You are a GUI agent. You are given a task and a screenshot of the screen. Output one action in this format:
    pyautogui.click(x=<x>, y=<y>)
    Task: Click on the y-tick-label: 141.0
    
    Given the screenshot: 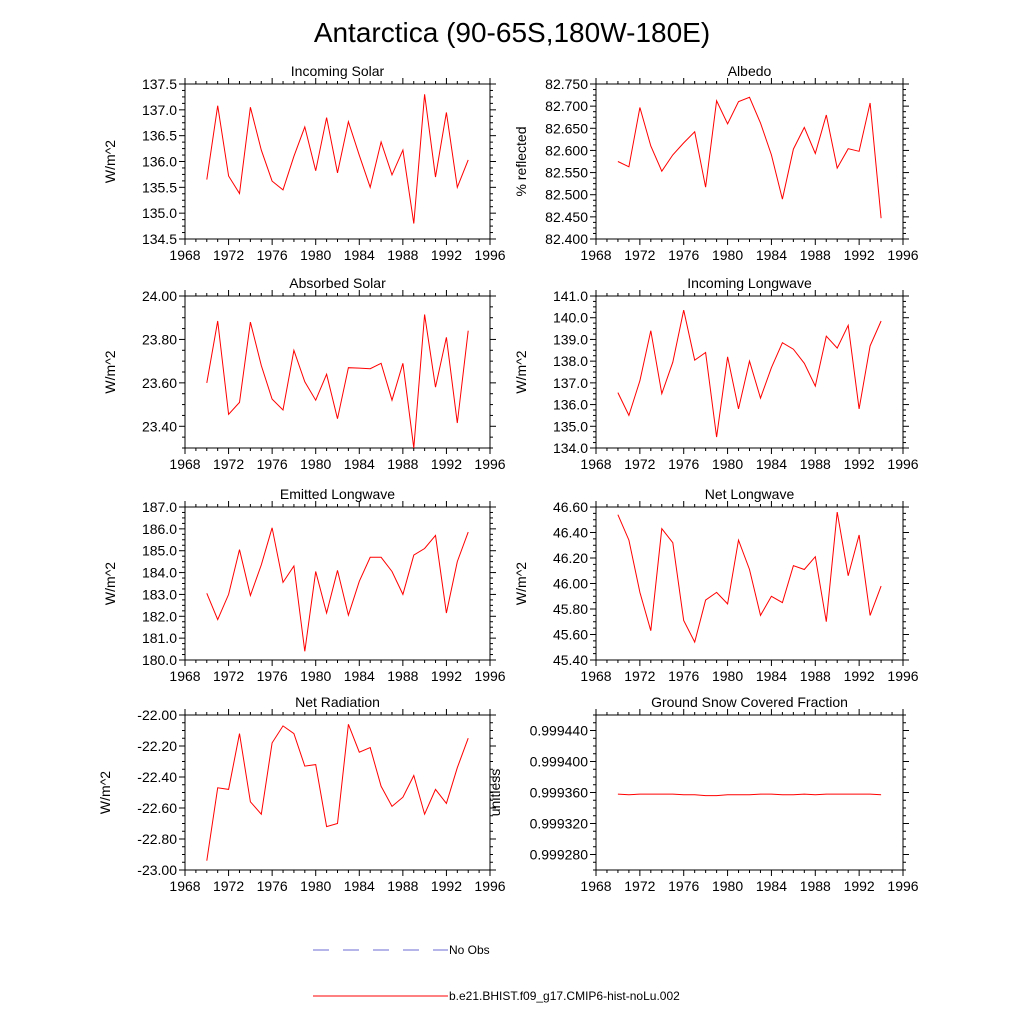 What is the action you would take?
    pyautogui.click(x=570, y=296)
    